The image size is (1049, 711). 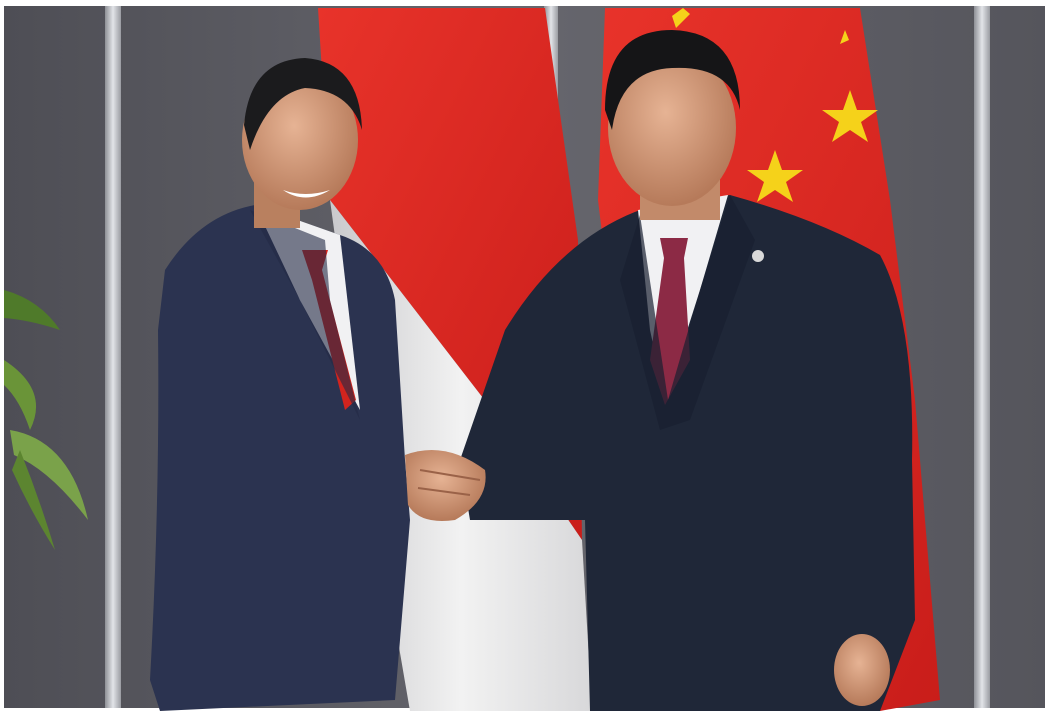 What do you see at coordinates (775, 105) in the screenshot?
I see `flag-stars` at bounding box center [775, 105].